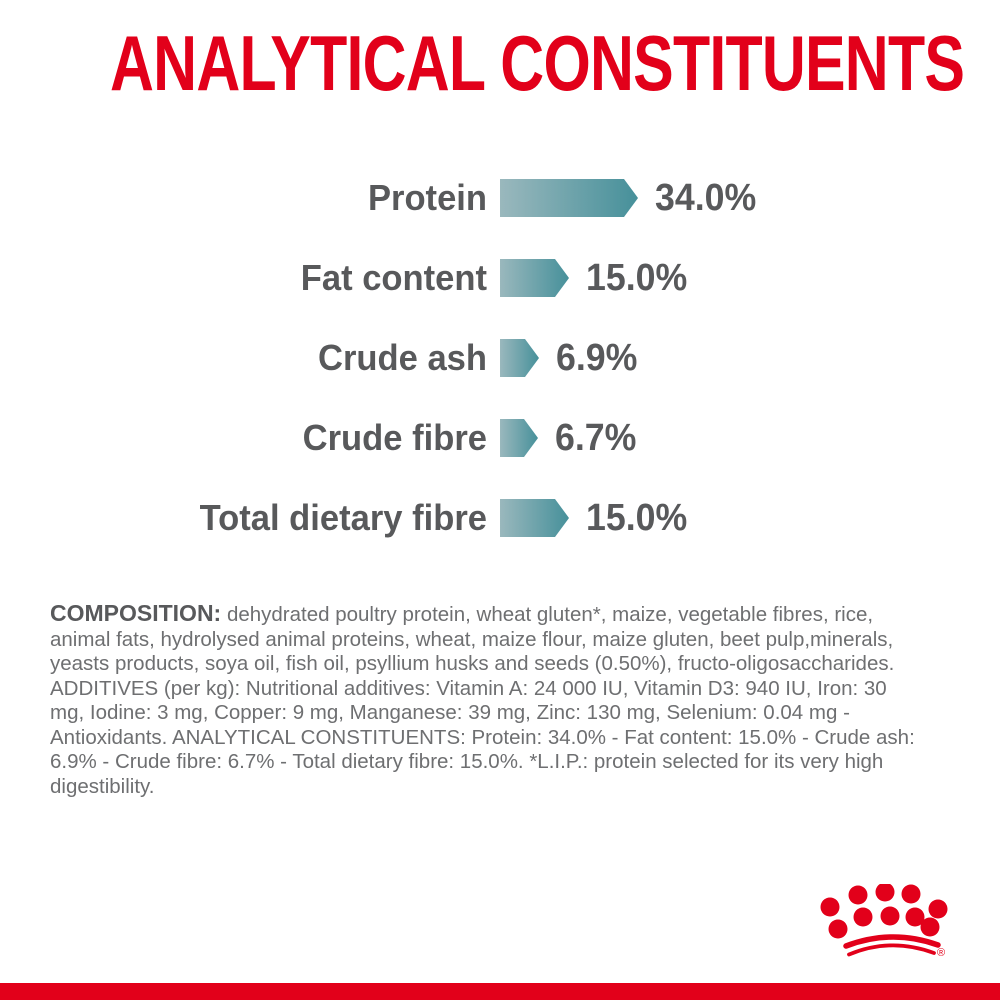 The image size is (1000, 1000). I want to click on constituent-value: 34.0%, so click(706, 197).